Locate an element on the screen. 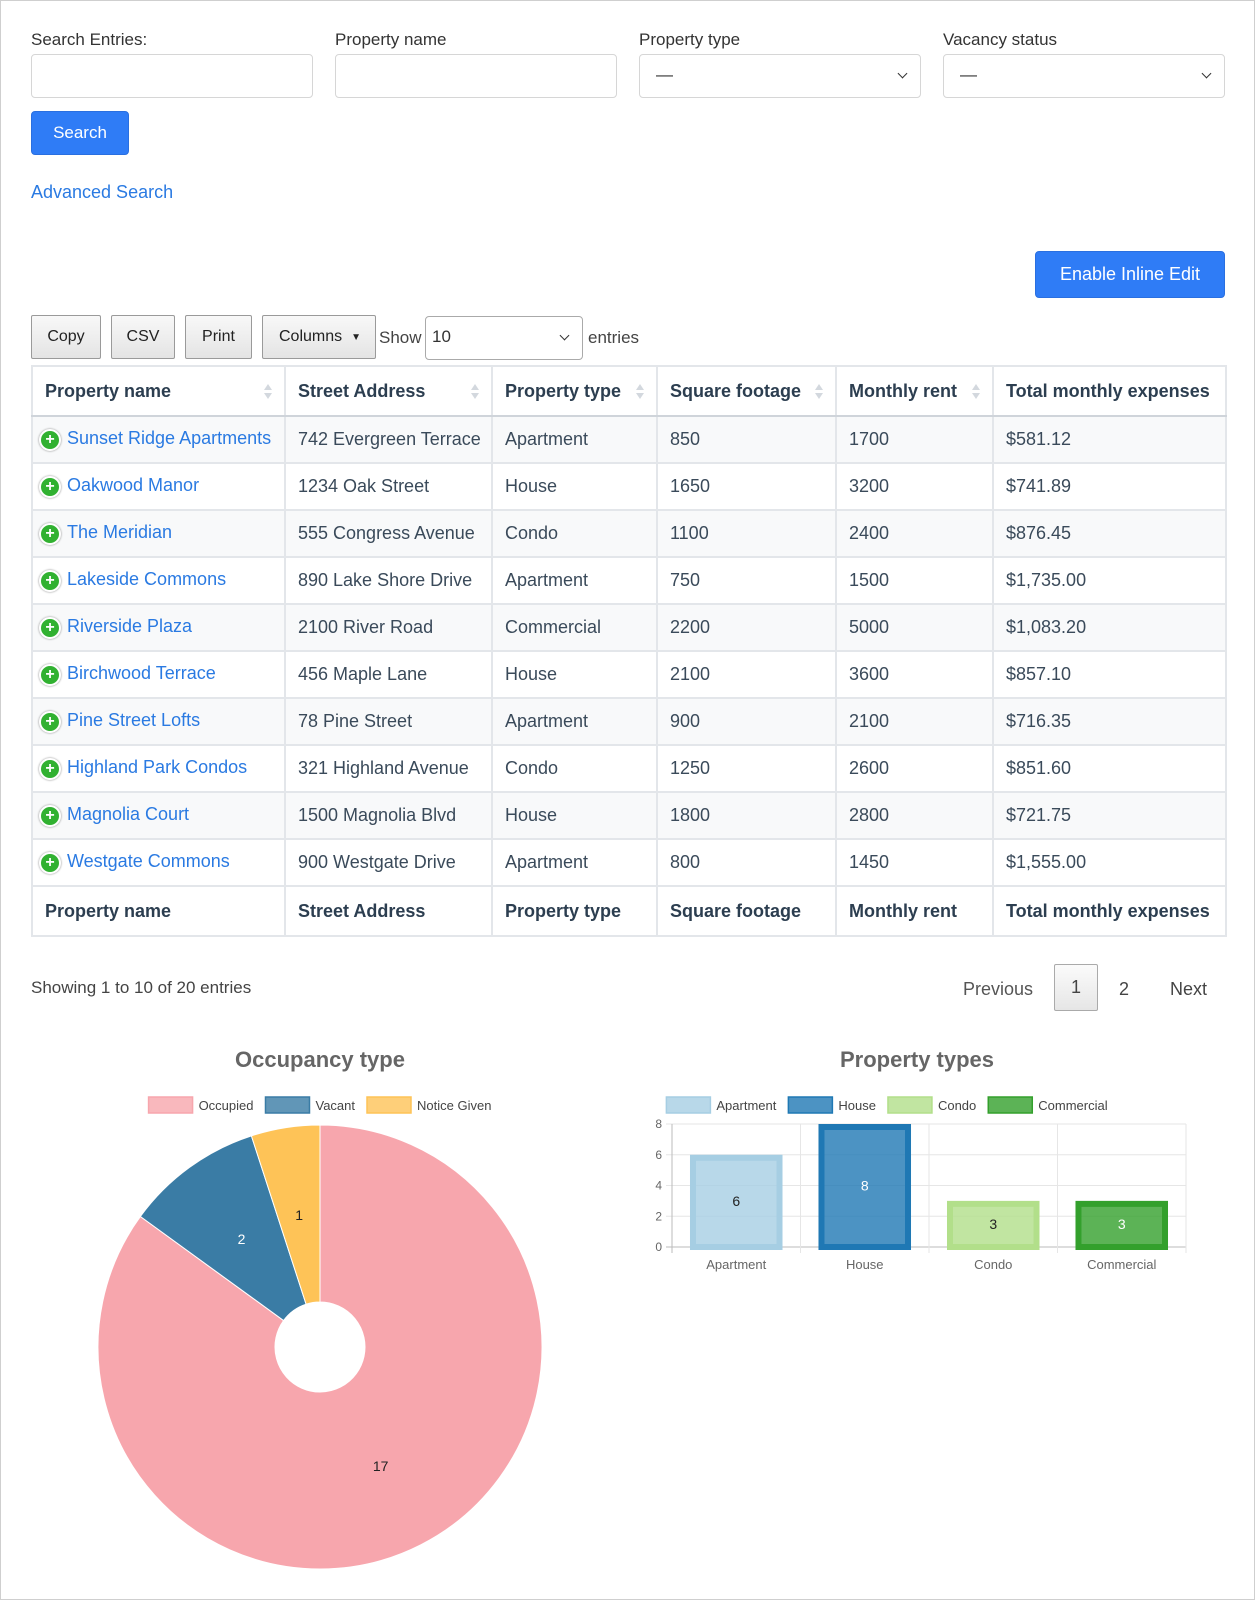 The width and height of the screenshot is (1255, 1600). column-header: Monthly rent is located at coordinates (914, 391).